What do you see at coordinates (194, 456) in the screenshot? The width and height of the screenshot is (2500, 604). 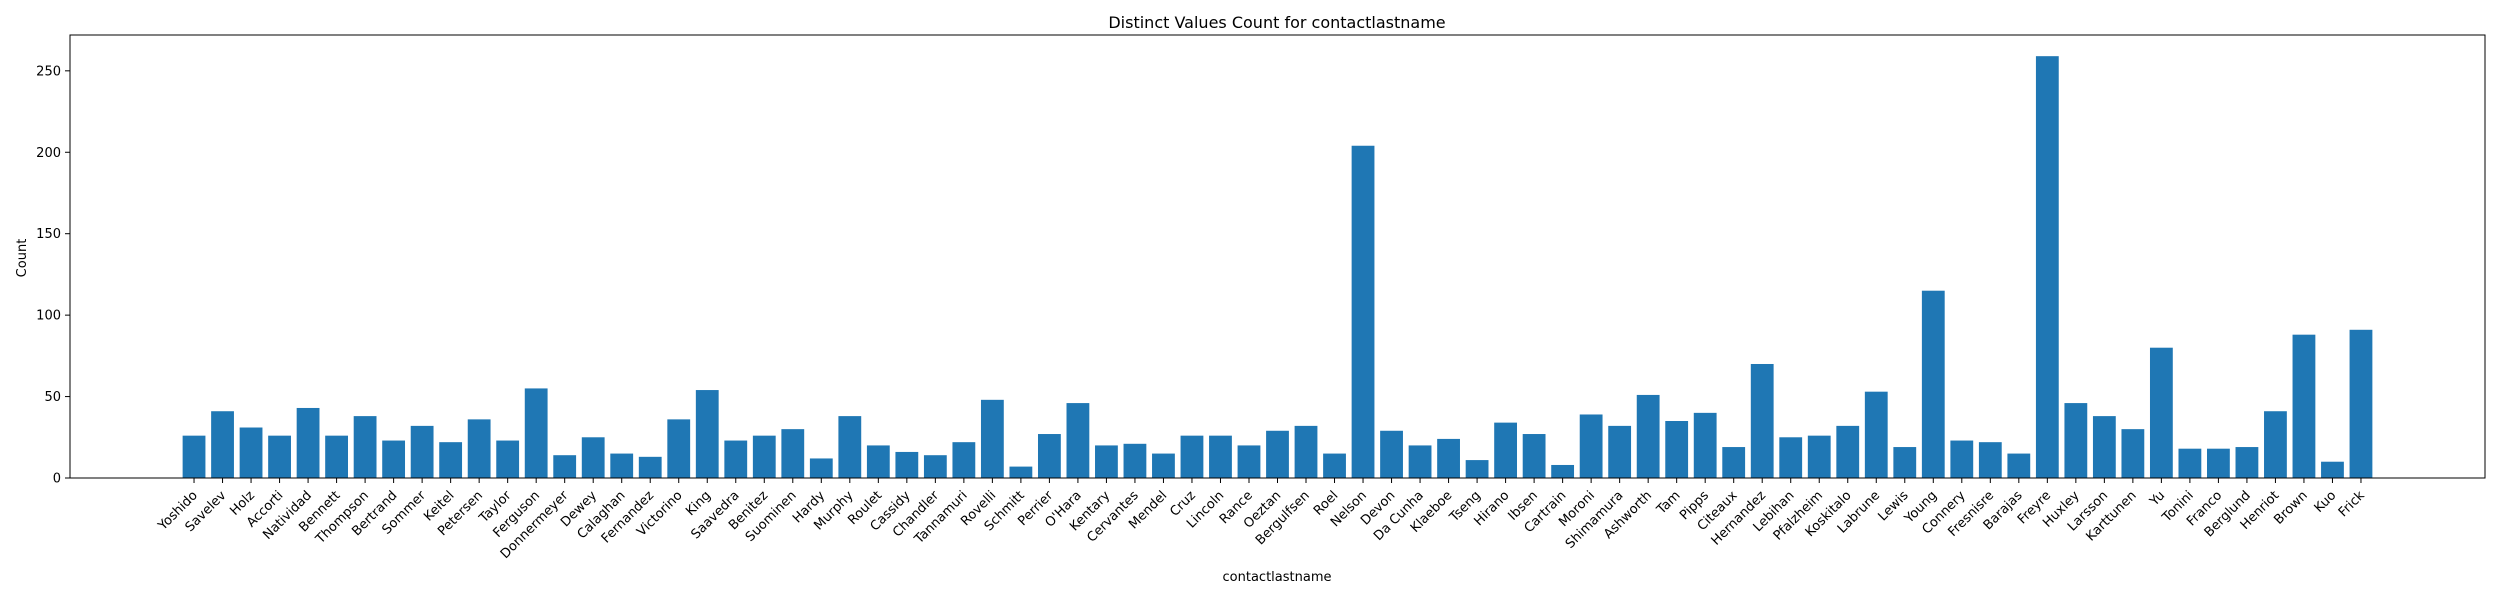 I see `bar-yoshido` at bounding box center [194, 456].